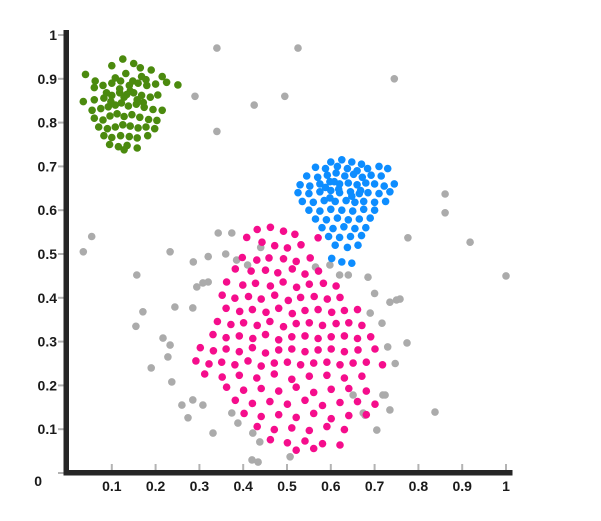 The height and width of the screenshot is (521, 601). Describe the element at coordinates (66, 253) in the screenshot. I see `y-axis-spine` at that location.